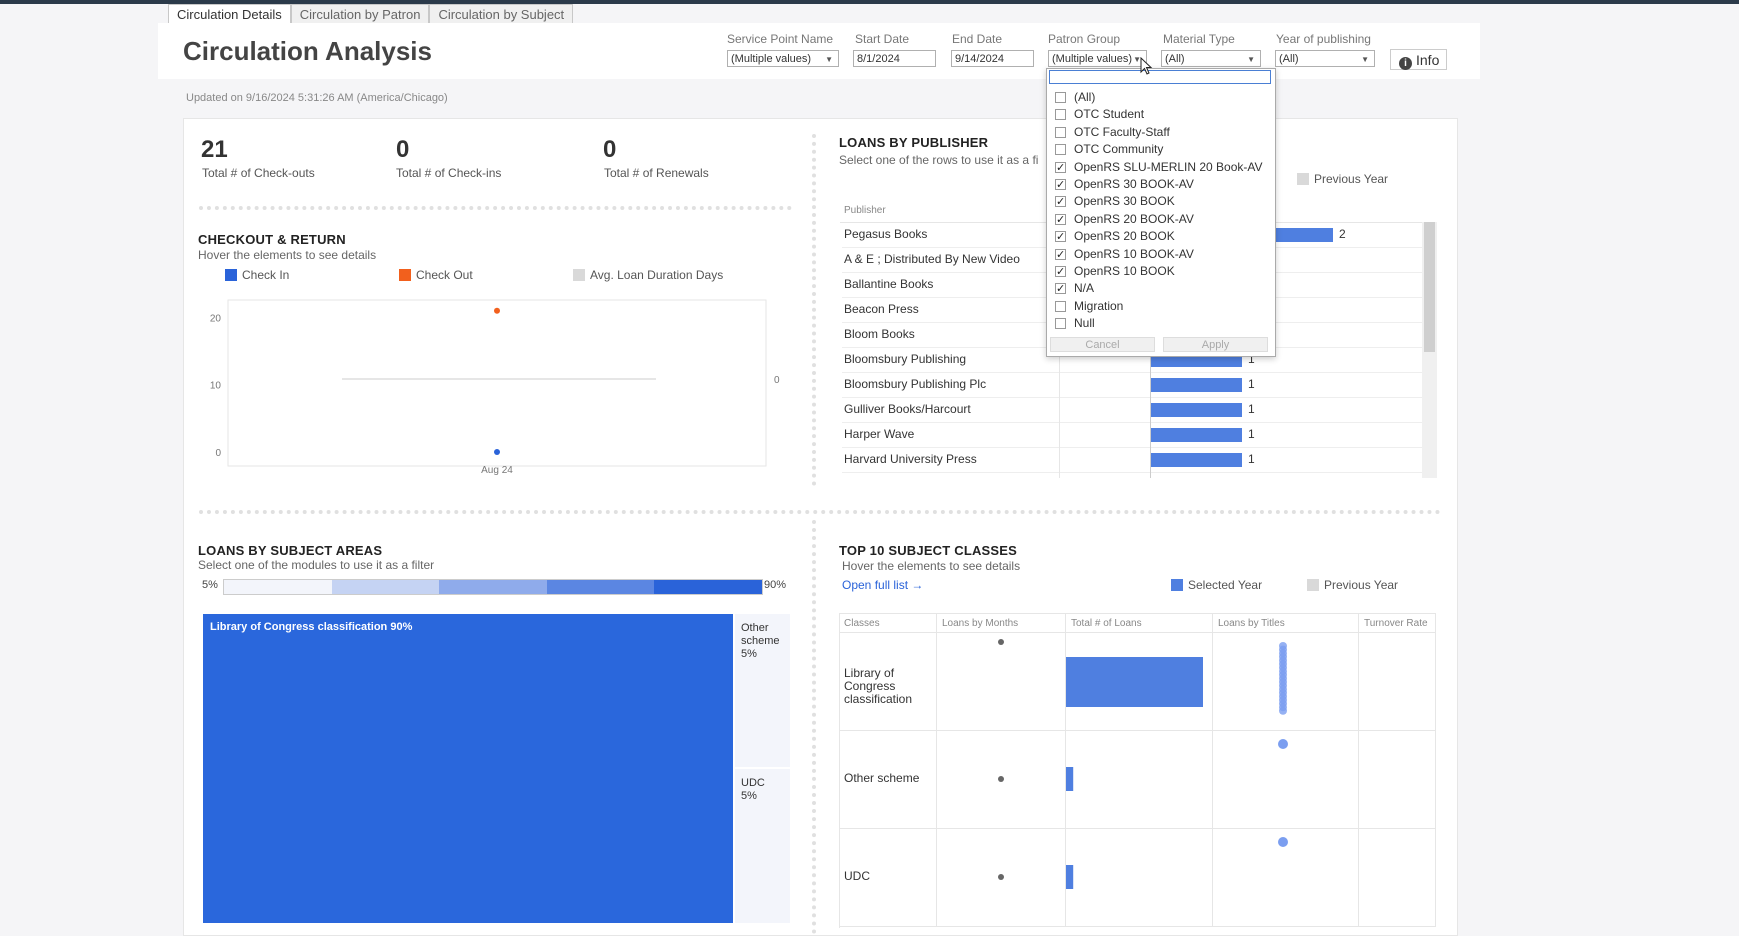  Describe the element at coordinates (1215, 344) in the screenshot. I see `apply-button: Apply` at that location.